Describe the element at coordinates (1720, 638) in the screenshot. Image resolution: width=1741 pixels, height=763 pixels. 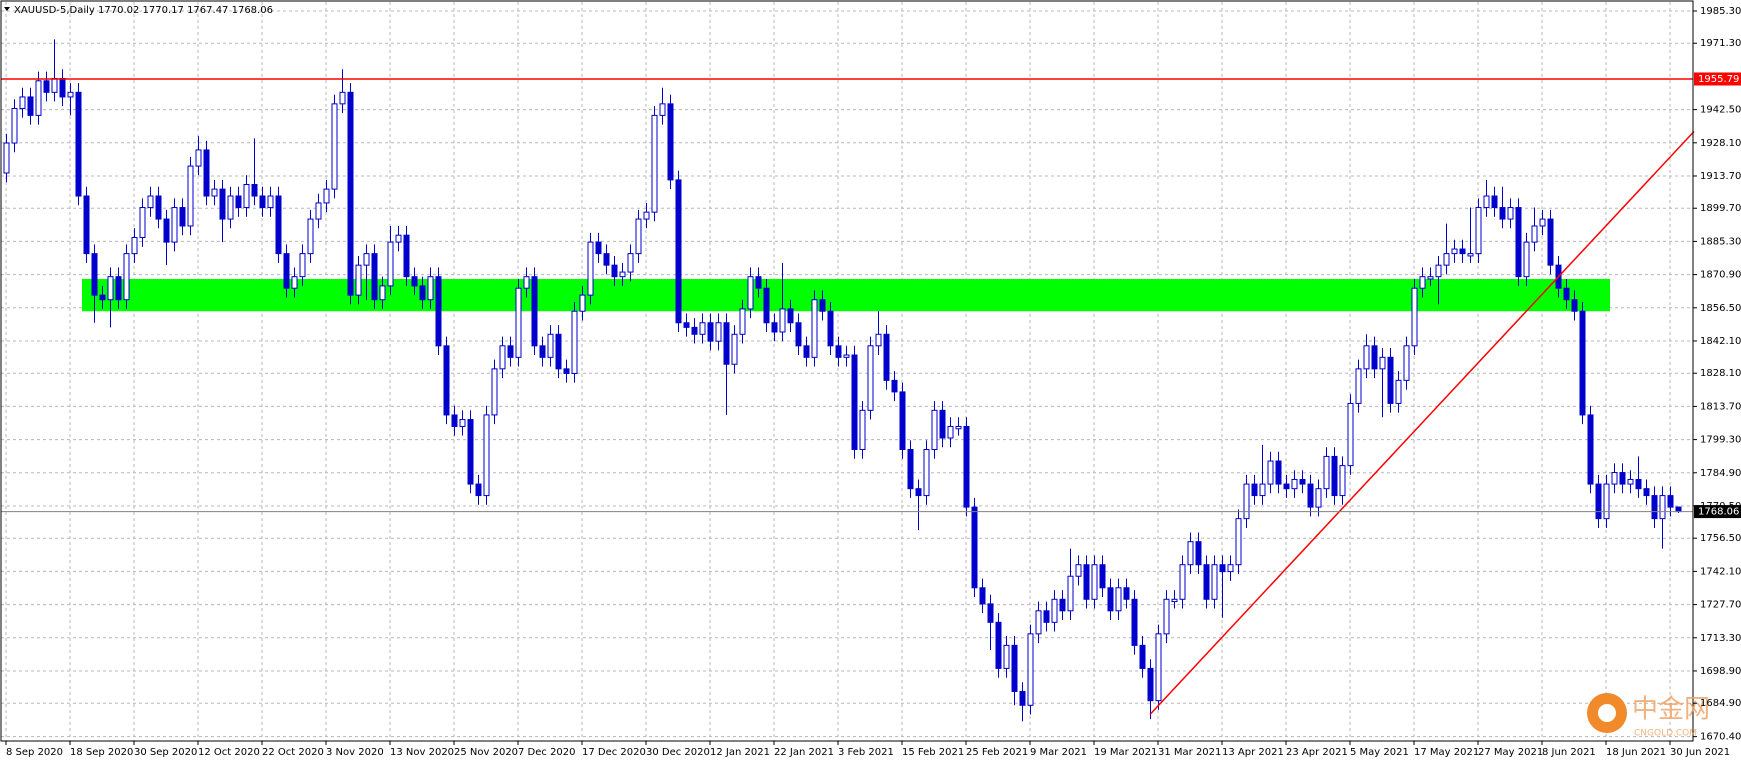
I see `y-tick-label: 1713.30` at that location.